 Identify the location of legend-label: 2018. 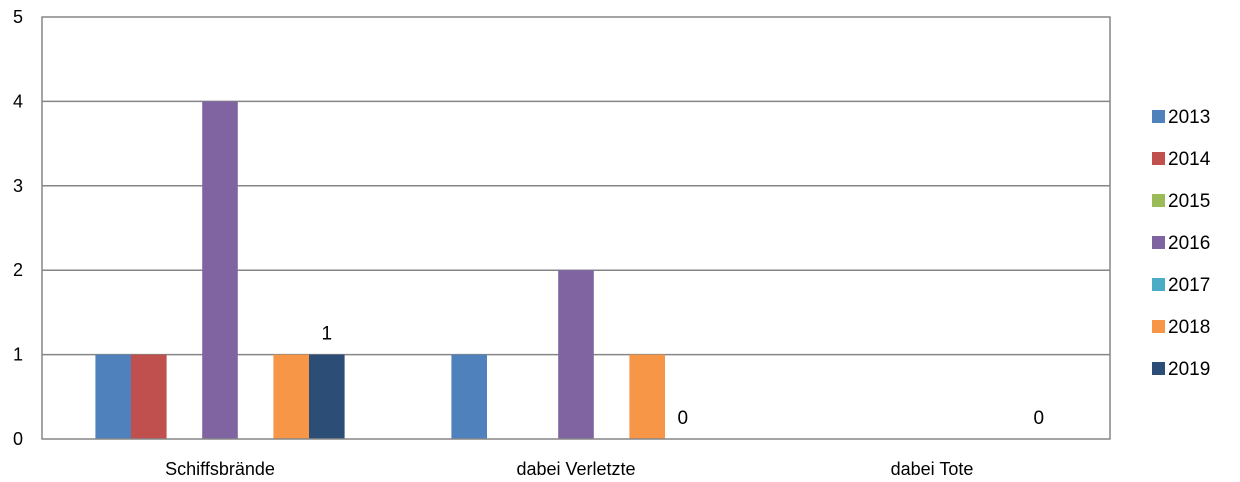
(1189, 327).